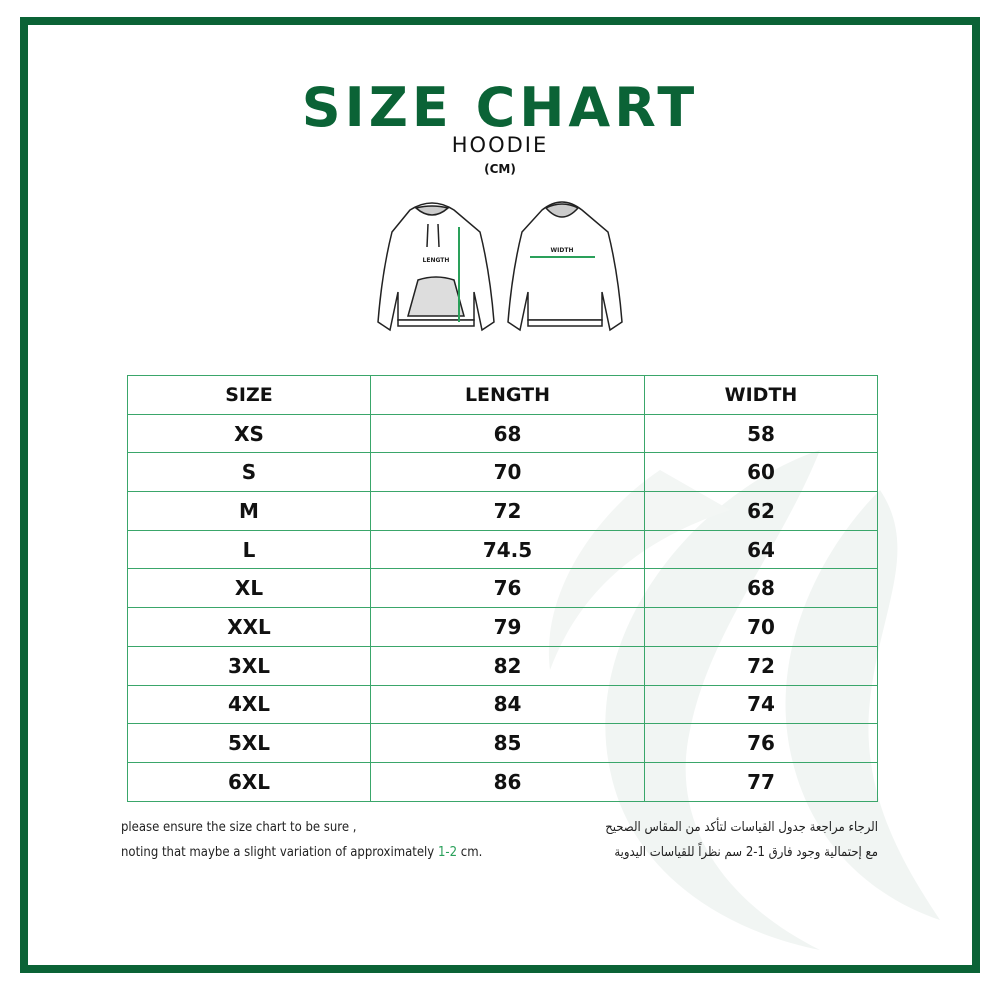 The height and width of the screenshot is (988, 1000). I want to click on header-size: SIZE, so click(249, 395).